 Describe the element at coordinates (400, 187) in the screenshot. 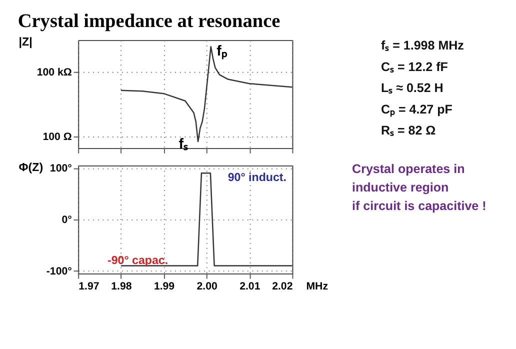

I see `text: inductive region` at that location.